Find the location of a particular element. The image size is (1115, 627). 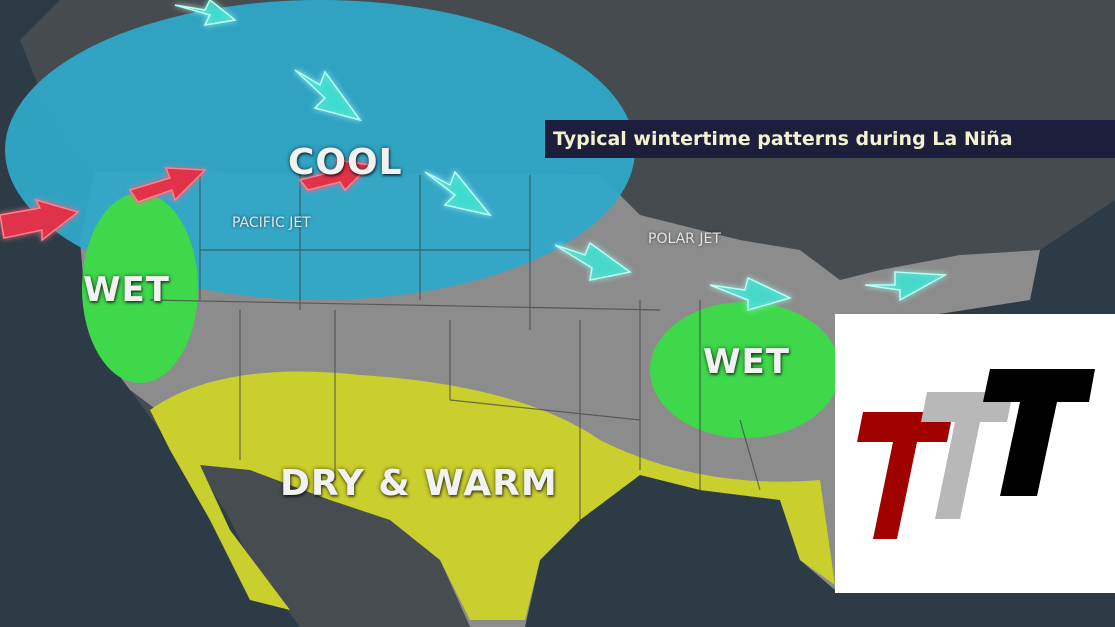

polar-jet-label: POLAR JET is located at coordinates (684, 239).